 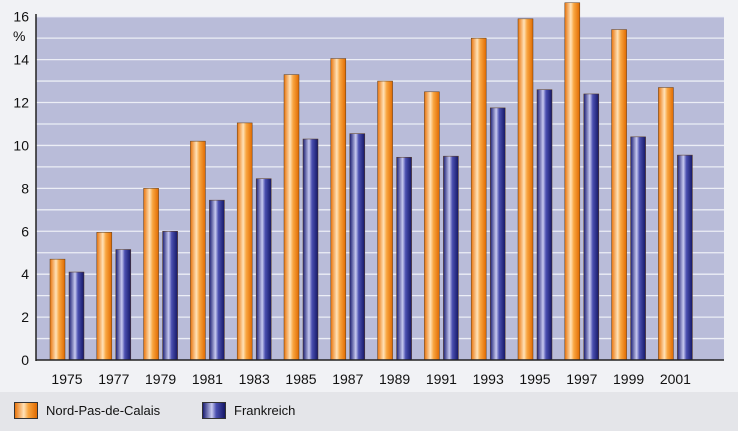 I want to click on bar-frankreich-1991, so click(x=451, y=258).